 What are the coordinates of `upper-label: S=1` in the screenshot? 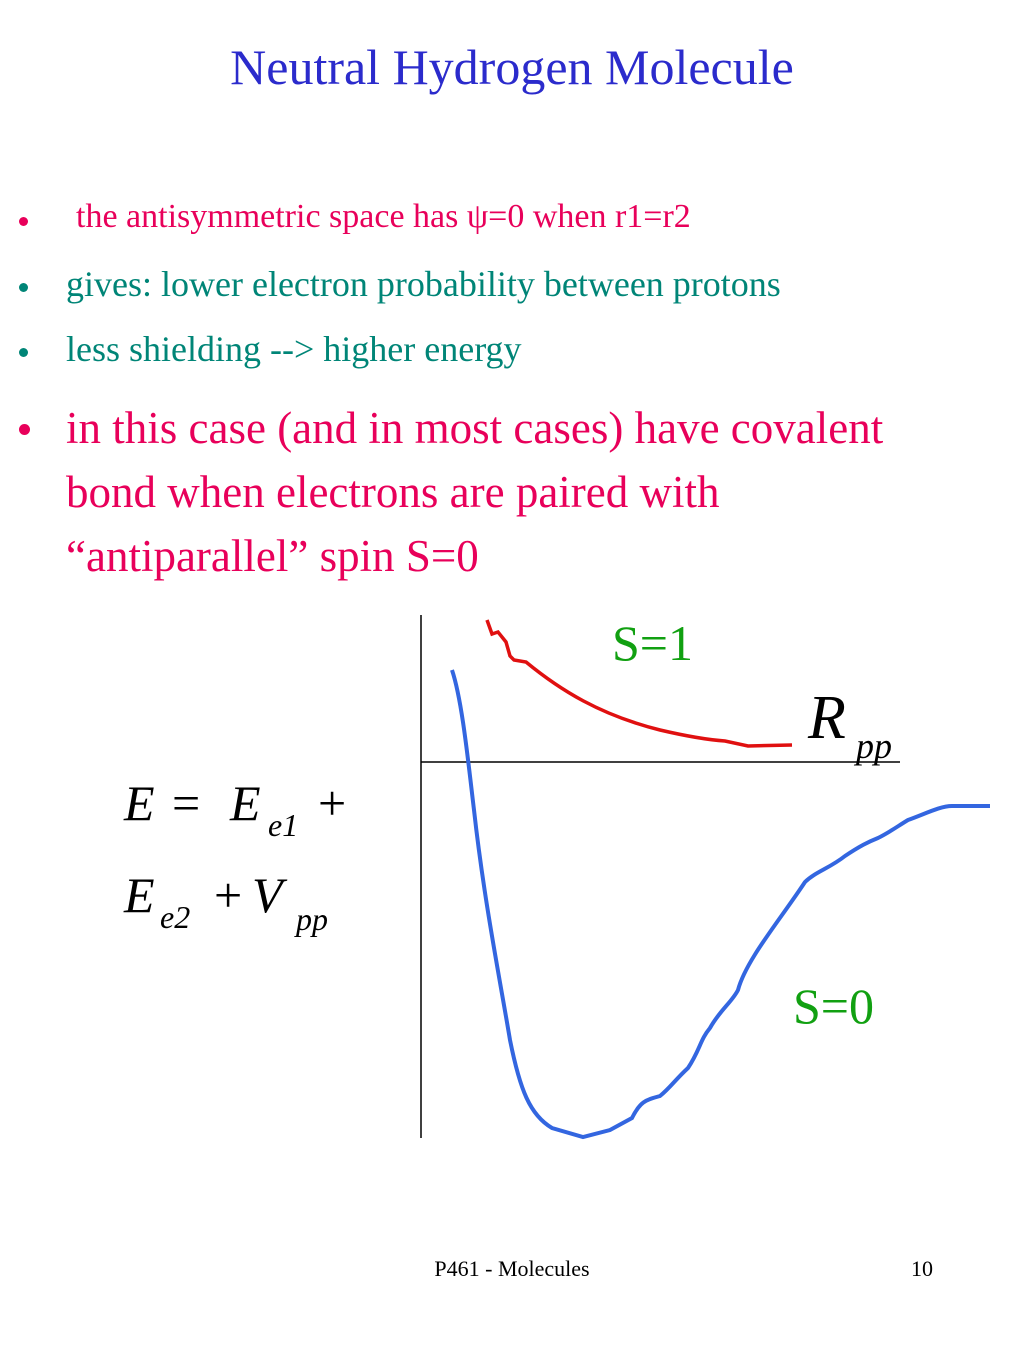 It's located at (652, 643).